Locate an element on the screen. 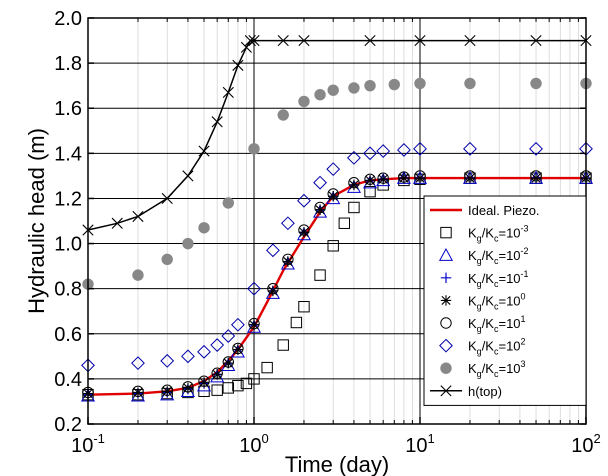 The width and height of the screenshot is (608, 476). x-tick-label: 10-1 is located at coordinates (88, 444).